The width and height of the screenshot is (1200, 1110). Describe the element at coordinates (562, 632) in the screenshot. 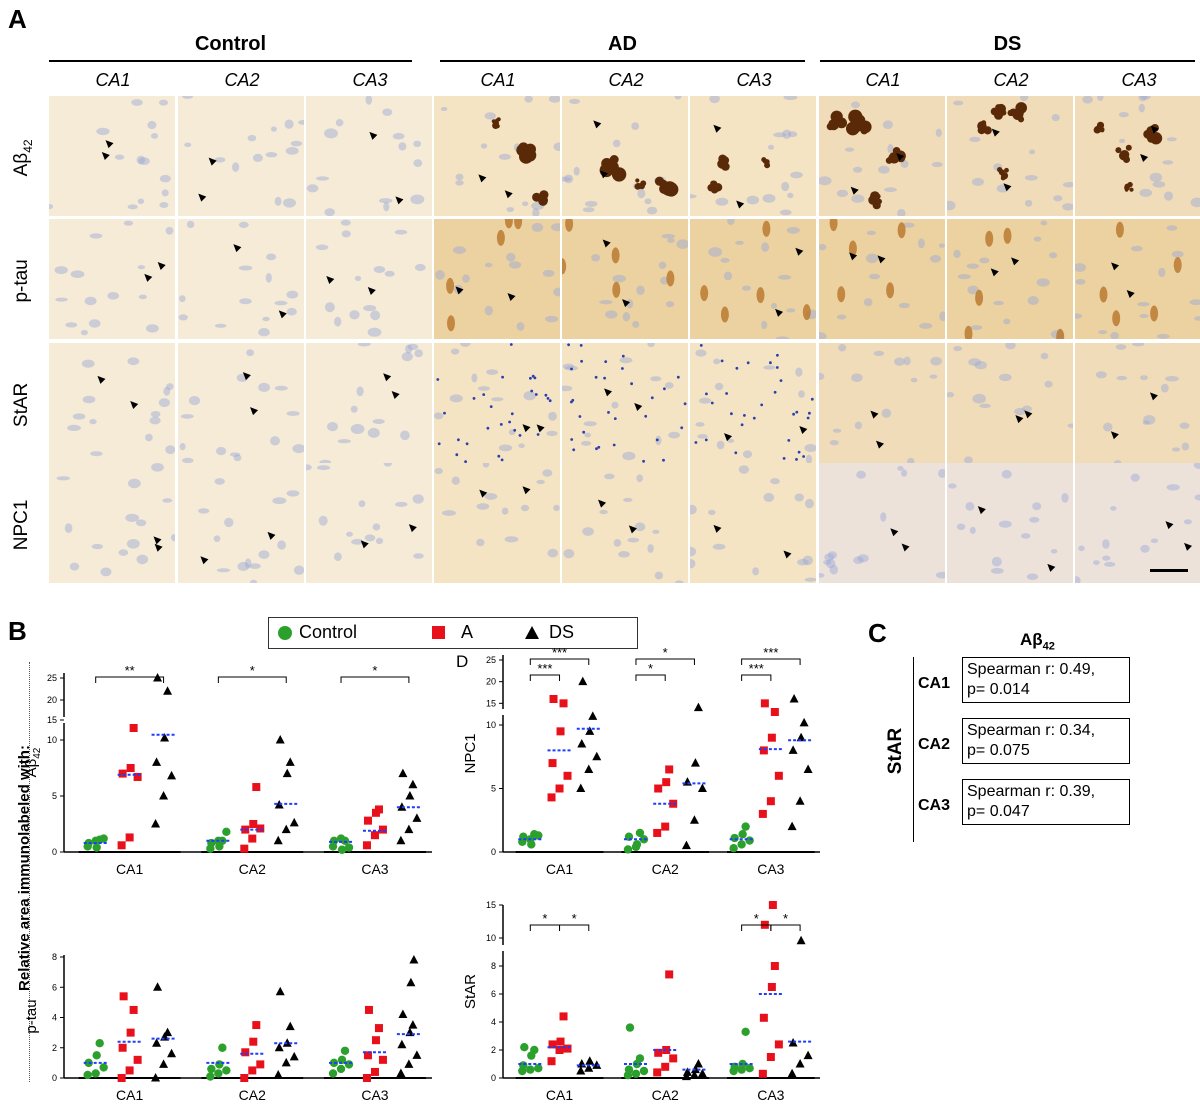

I see `legend-ds-label: DS` at that location.